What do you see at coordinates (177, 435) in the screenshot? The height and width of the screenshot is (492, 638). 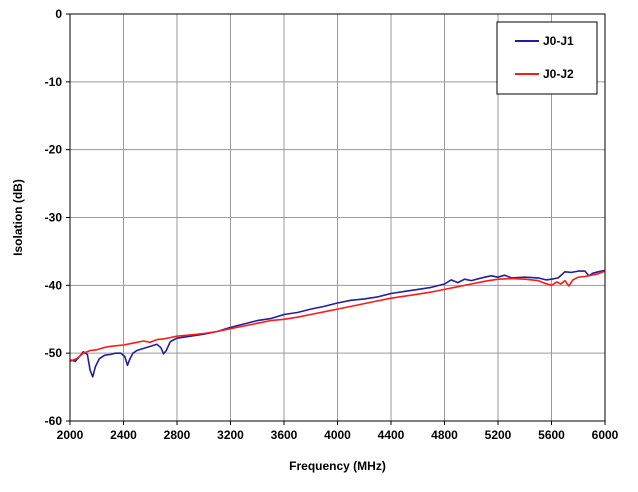 I see `x-tick-label: 2800` at bounding box center [177, 435].